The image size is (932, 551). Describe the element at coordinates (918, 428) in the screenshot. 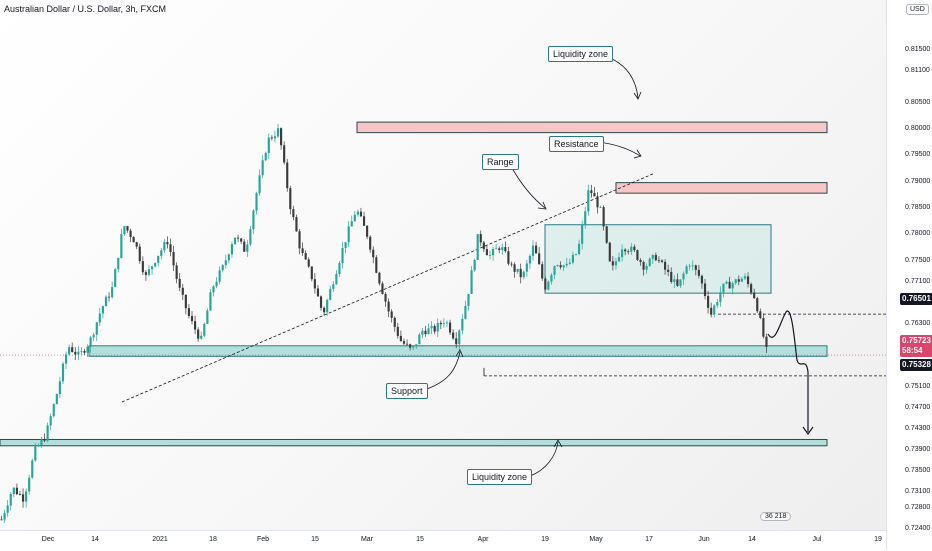

I see `y-tick-label: 0.74300` at that location.